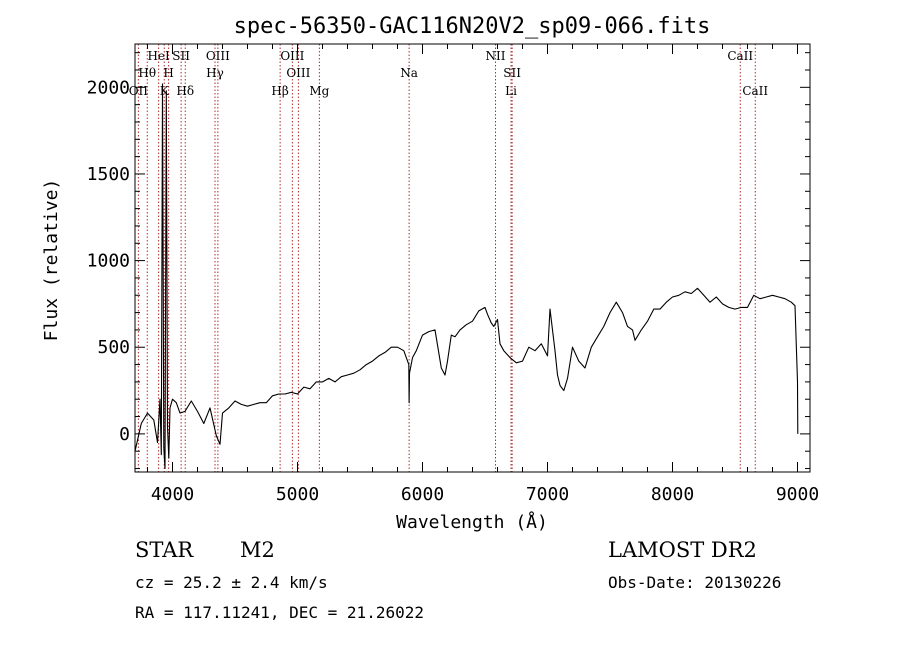 The width and height of the screenshot is (900, 649). What do you see at coordinates (472, 26) in the screenshot?
I see `chart-title: spec-56350-GAC116N20V2_sp09-066.fits` at bounding box center [472, 26].